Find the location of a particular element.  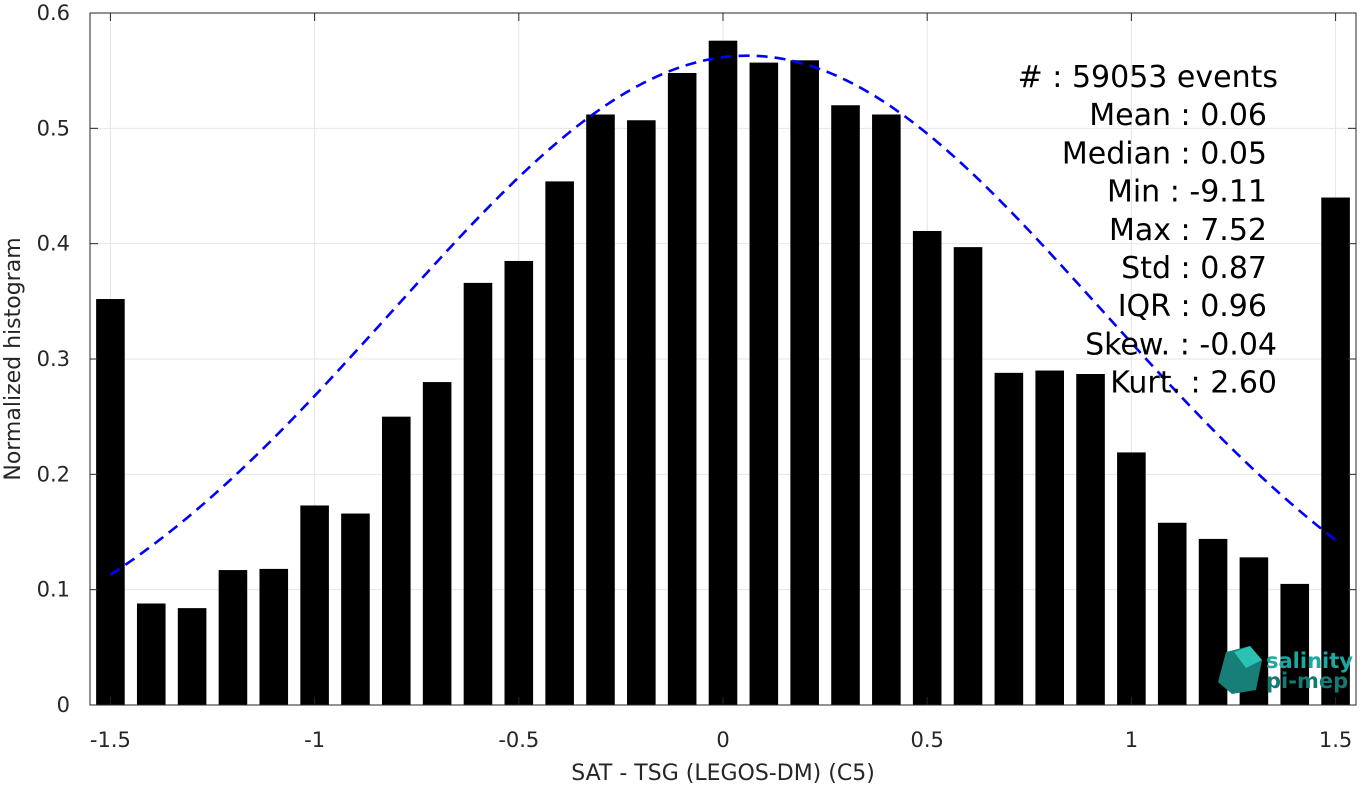

stats-line: Max : 7.52 is located at coordinates (1188, 230).